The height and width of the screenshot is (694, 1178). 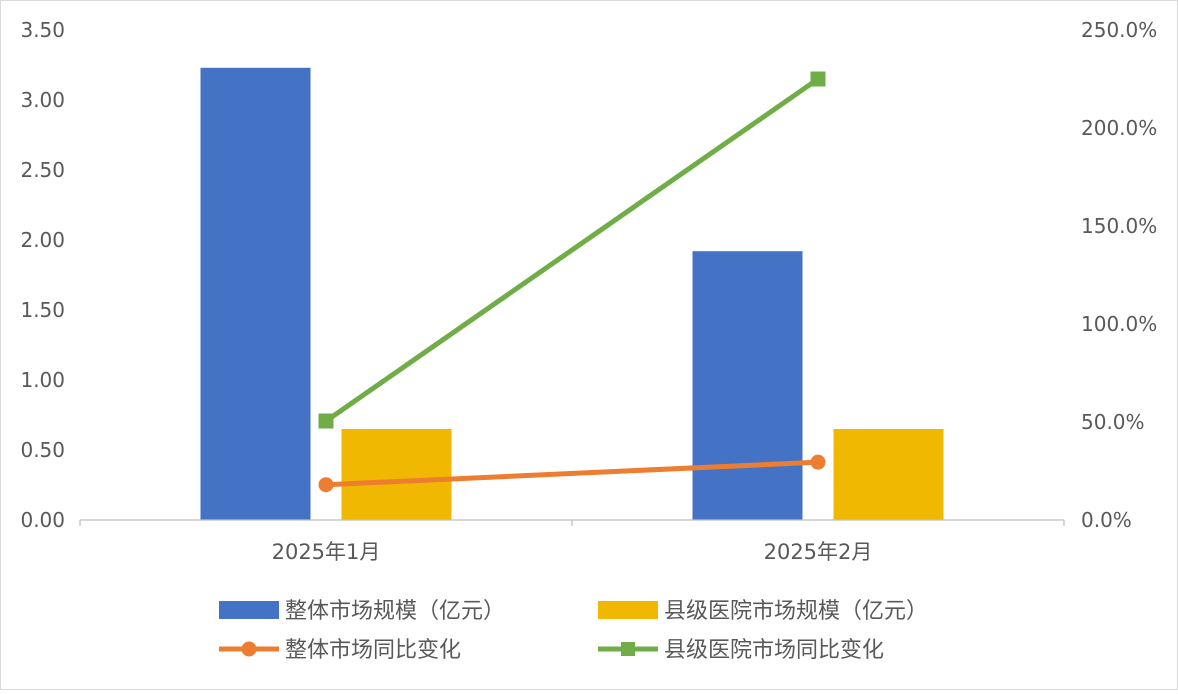 I want to click on left-axis-ticks: 0.00 0.50 1.00 1.50 2.00 2.50 3.00 3.50, so click(x=42, y=275).